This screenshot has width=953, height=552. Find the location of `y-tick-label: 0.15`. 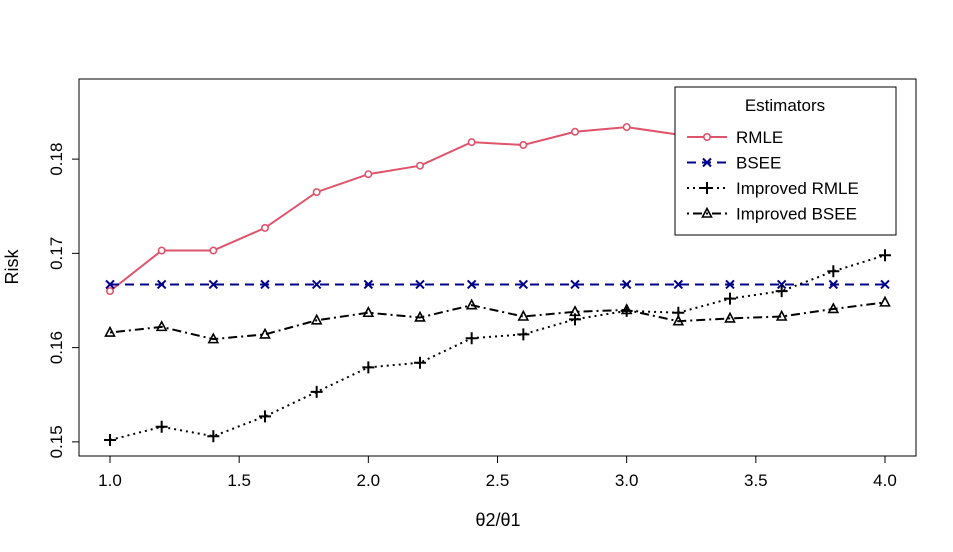

y-tick-label: 0.15 is located at coordinates (56, 441).